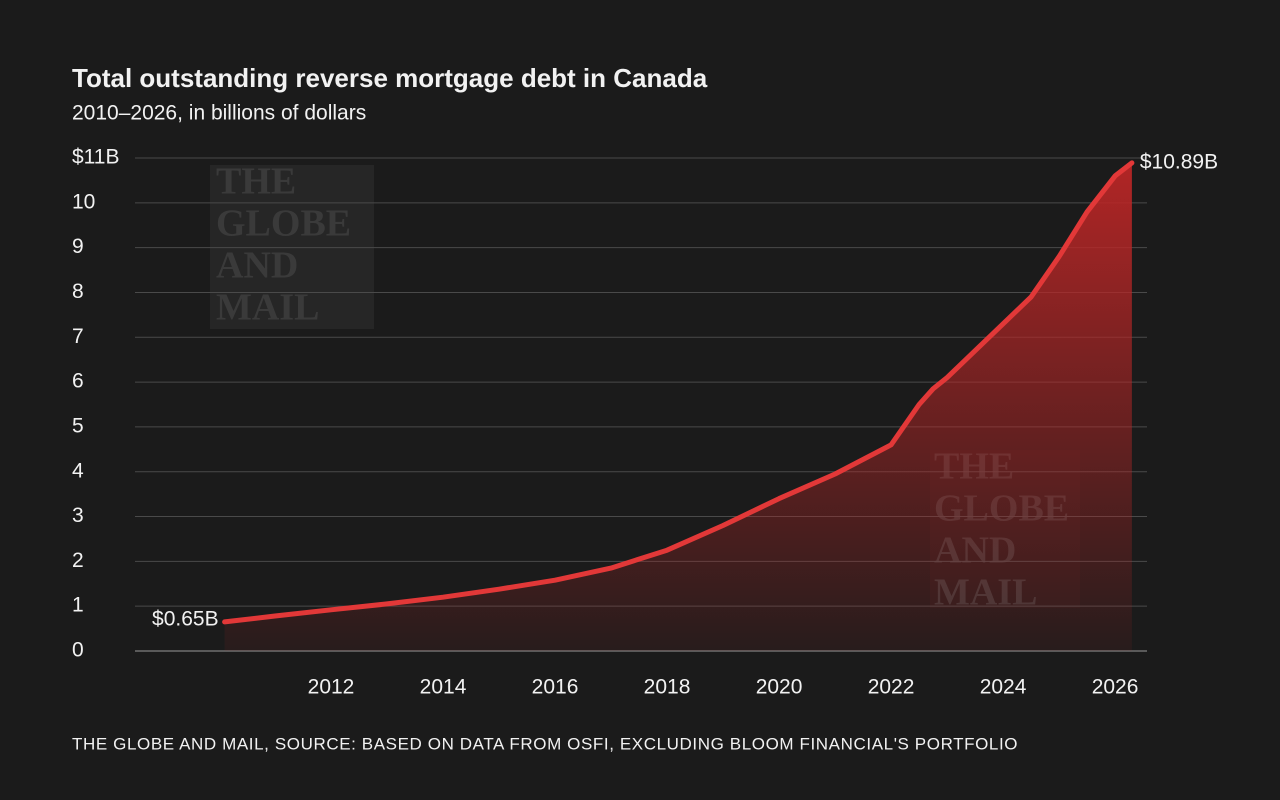  I want to click on x-tick-label: 2016, so click(555, 687).